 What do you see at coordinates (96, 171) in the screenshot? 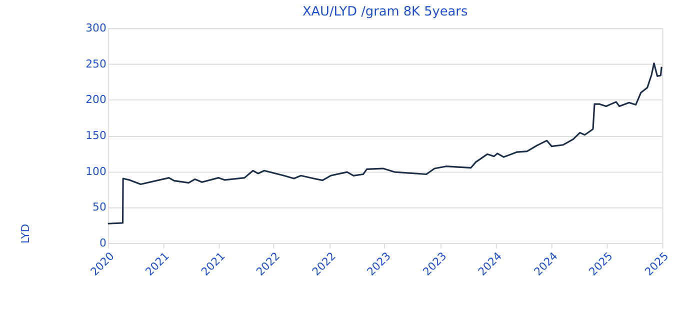
I see `y-tick-label: 100` at bounding box center [96, 171].